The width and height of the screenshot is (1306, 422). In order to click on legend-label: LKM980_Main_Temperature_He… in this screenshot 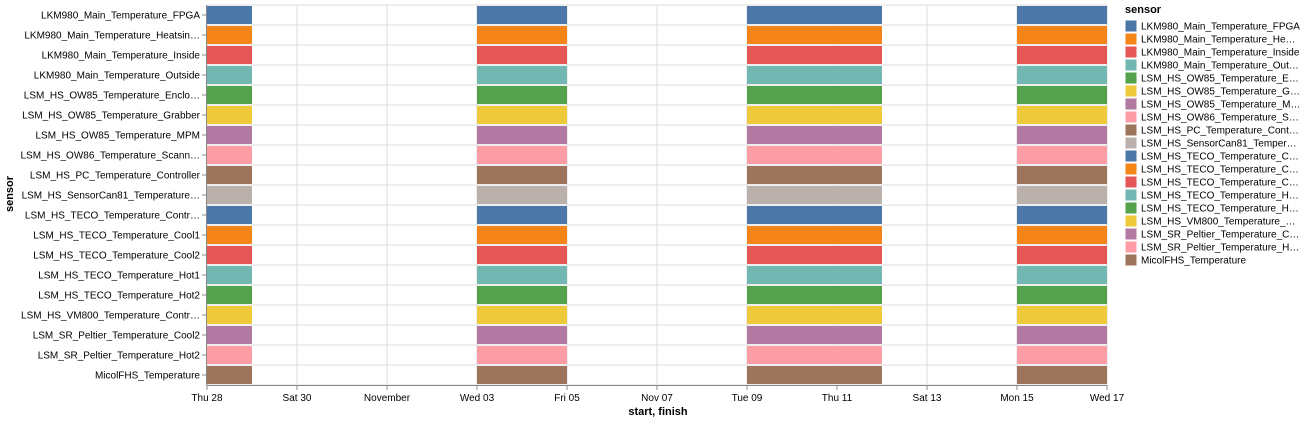, I will do `click(1218, 40)`.